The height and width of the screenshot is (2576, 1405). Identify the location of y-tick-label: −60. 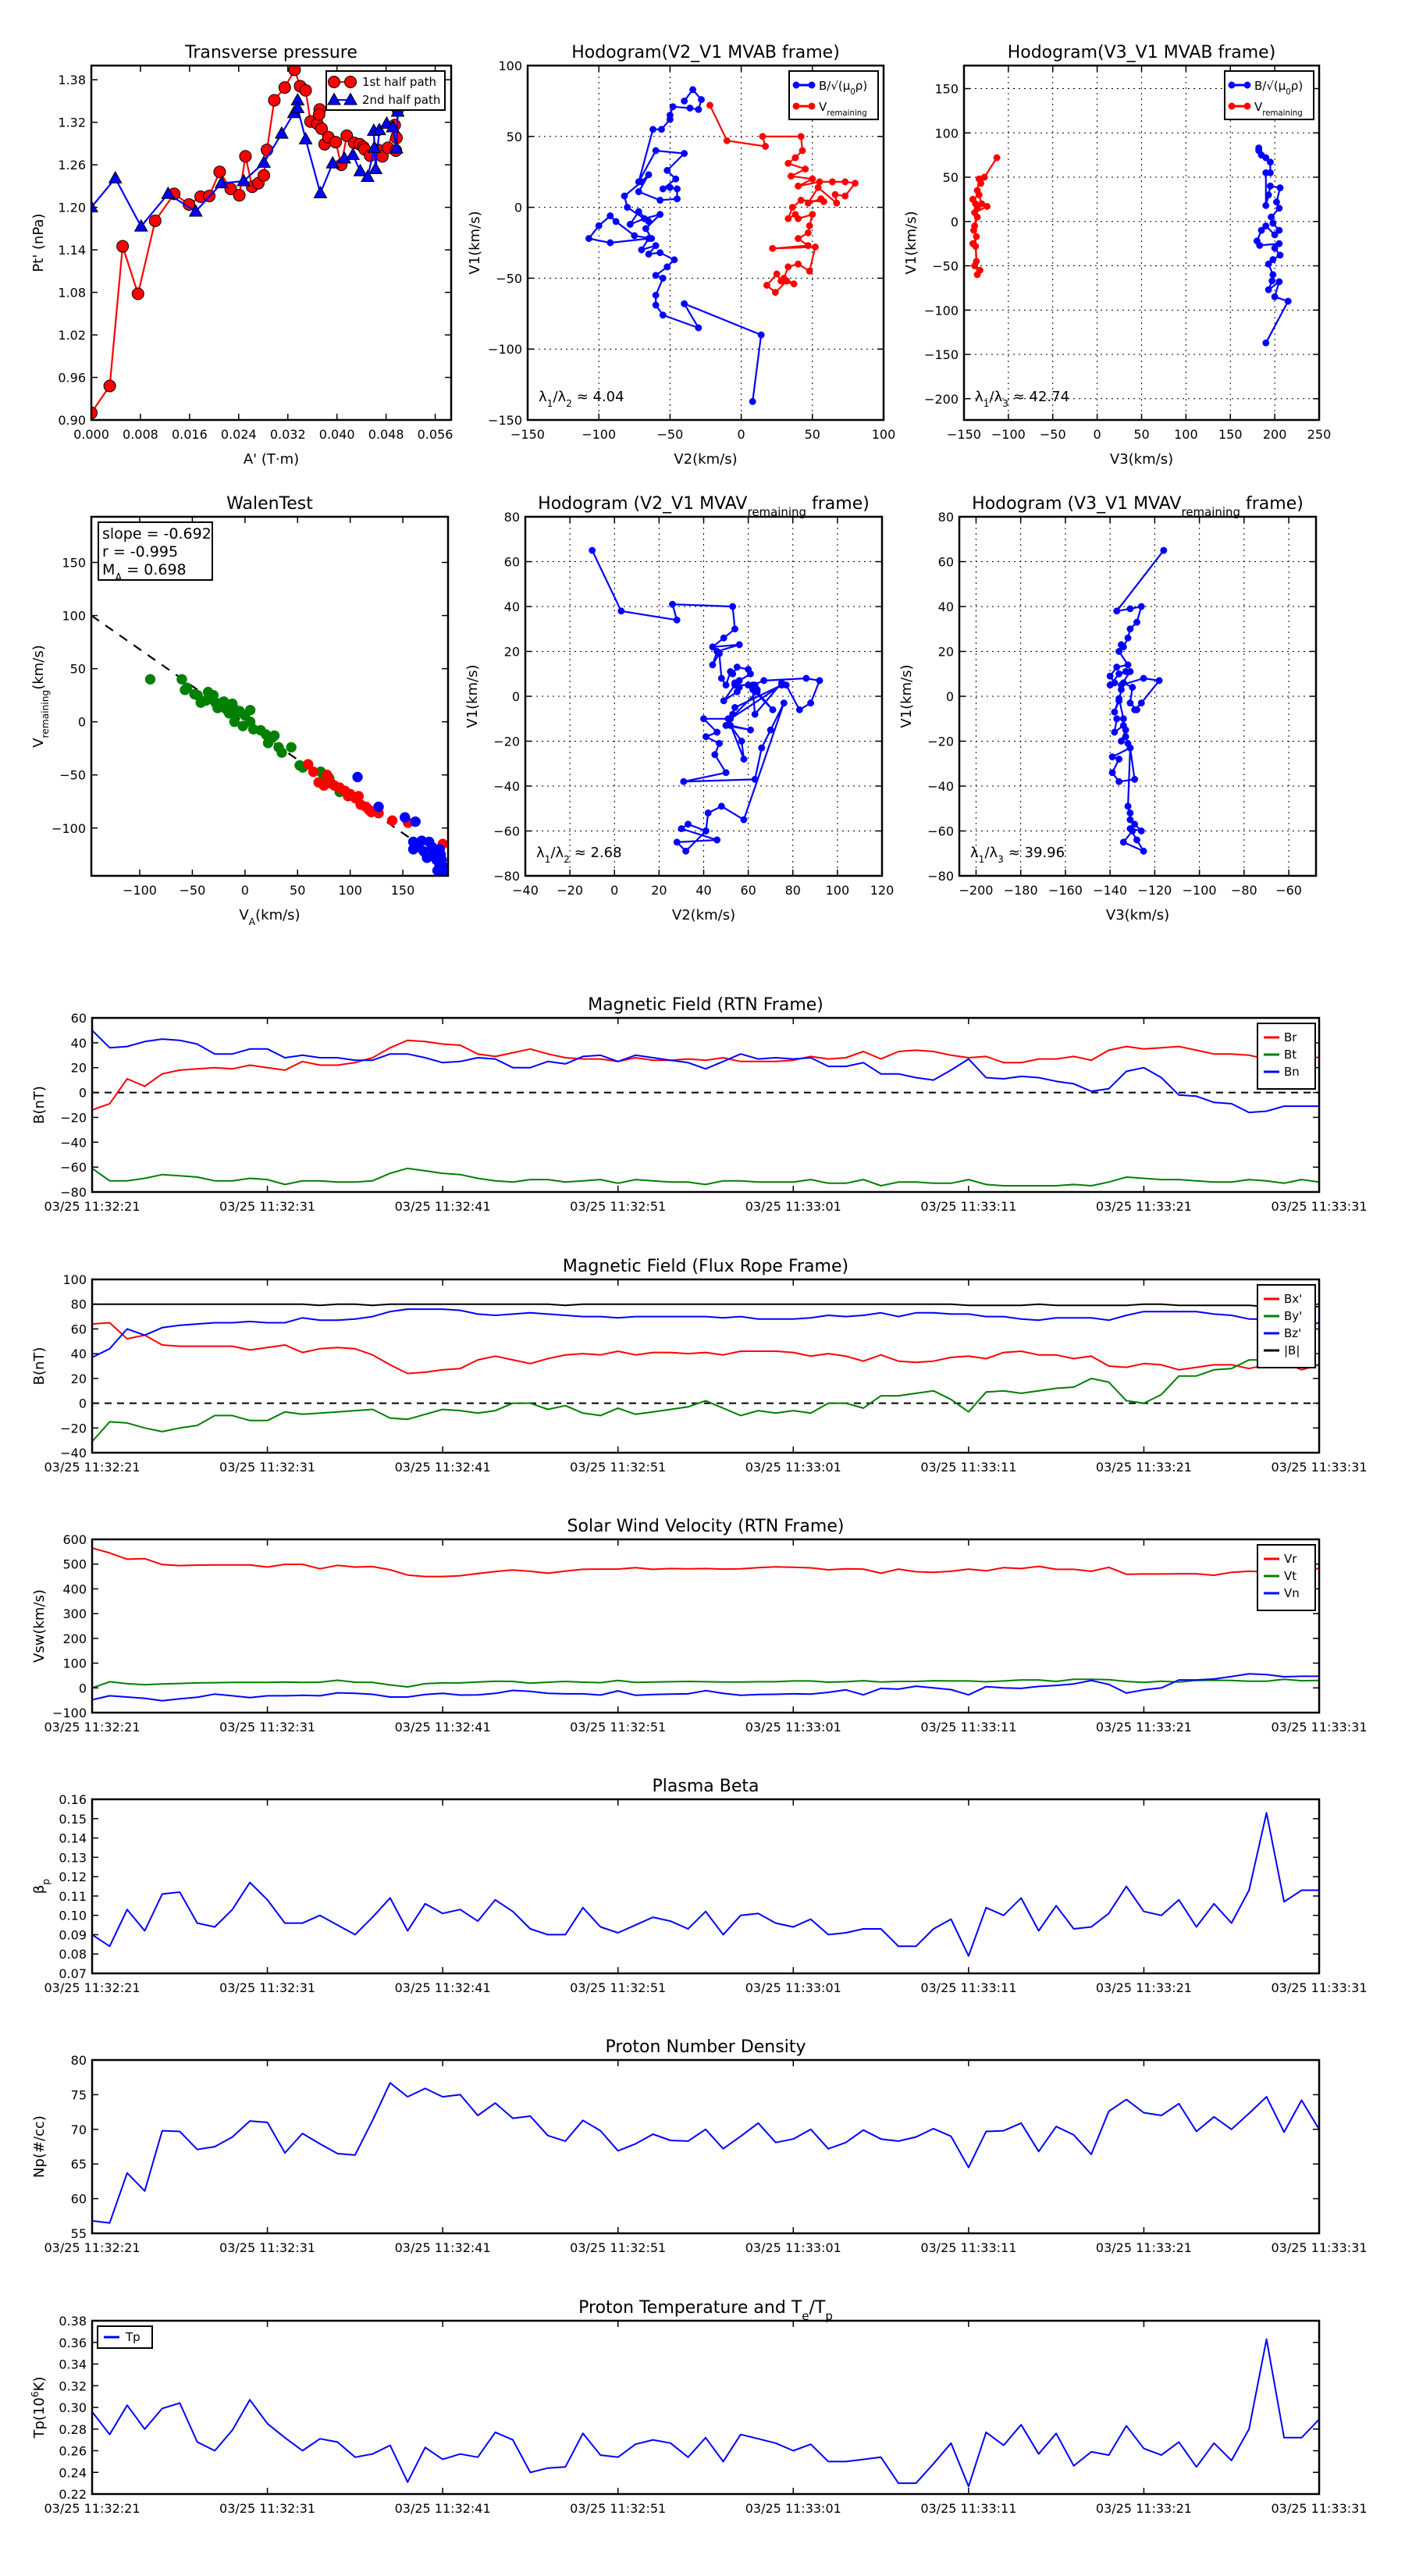
(941, 831).